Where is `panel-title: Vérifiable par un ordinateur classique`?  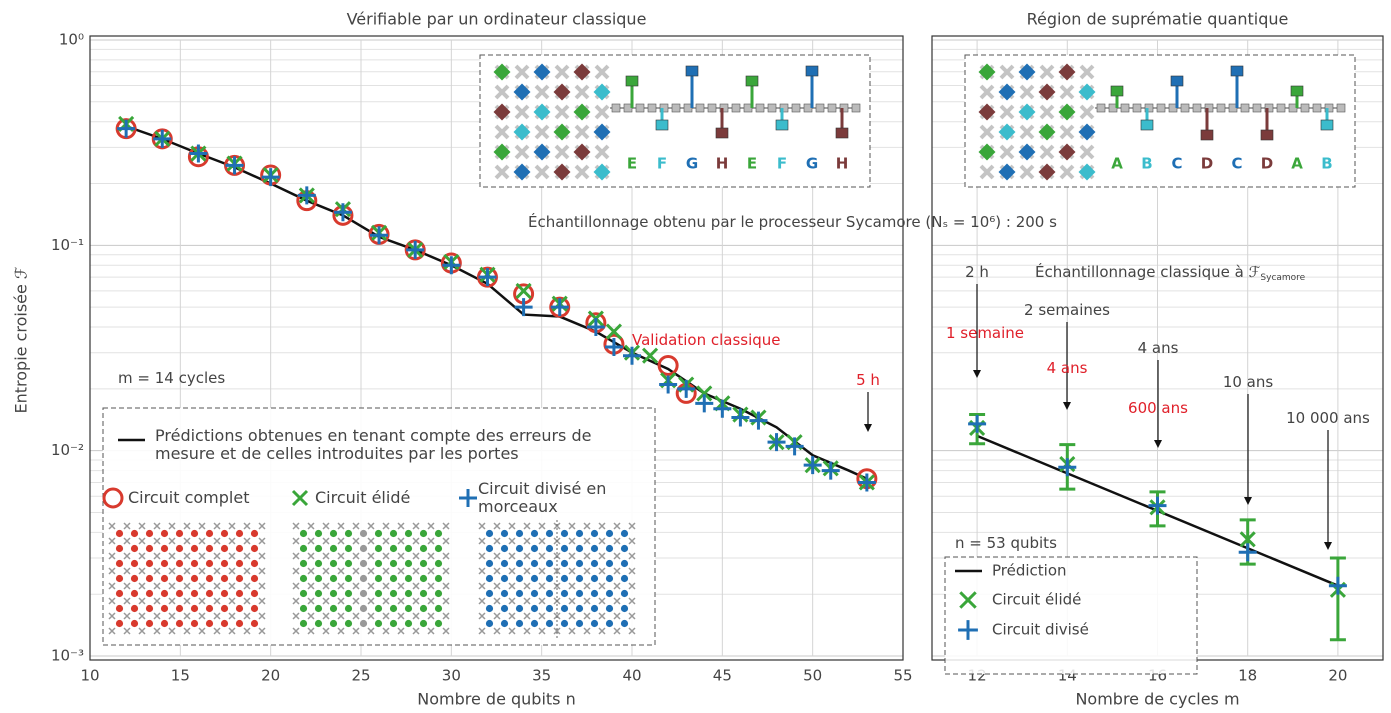 panel-title: Vérifiable par un ordinateur classique is located at coordinates (497, 19).